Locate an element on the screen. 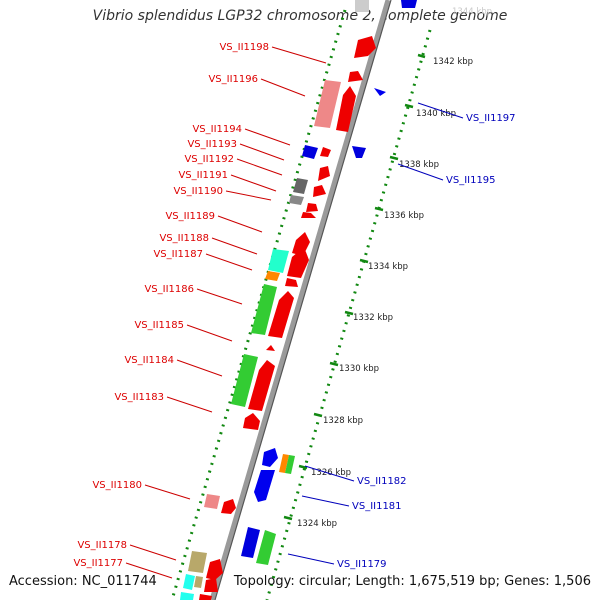  tick-label: 1340 kbp is located at coordinates (436, 114).